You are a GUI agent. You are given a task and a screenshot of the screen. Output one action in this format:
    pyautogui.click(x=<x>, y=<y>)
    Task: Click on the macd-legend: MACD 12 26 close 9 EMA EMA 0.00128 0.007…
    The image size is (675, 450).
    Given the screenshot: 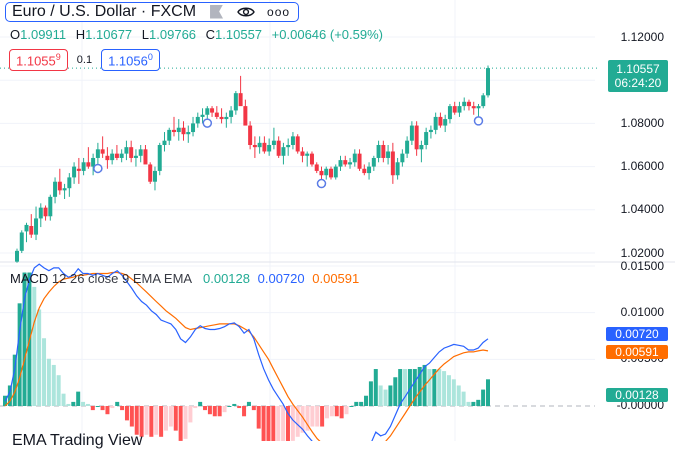 What is the action you would take?
    pyautogui.click(x=184, y=278)
    